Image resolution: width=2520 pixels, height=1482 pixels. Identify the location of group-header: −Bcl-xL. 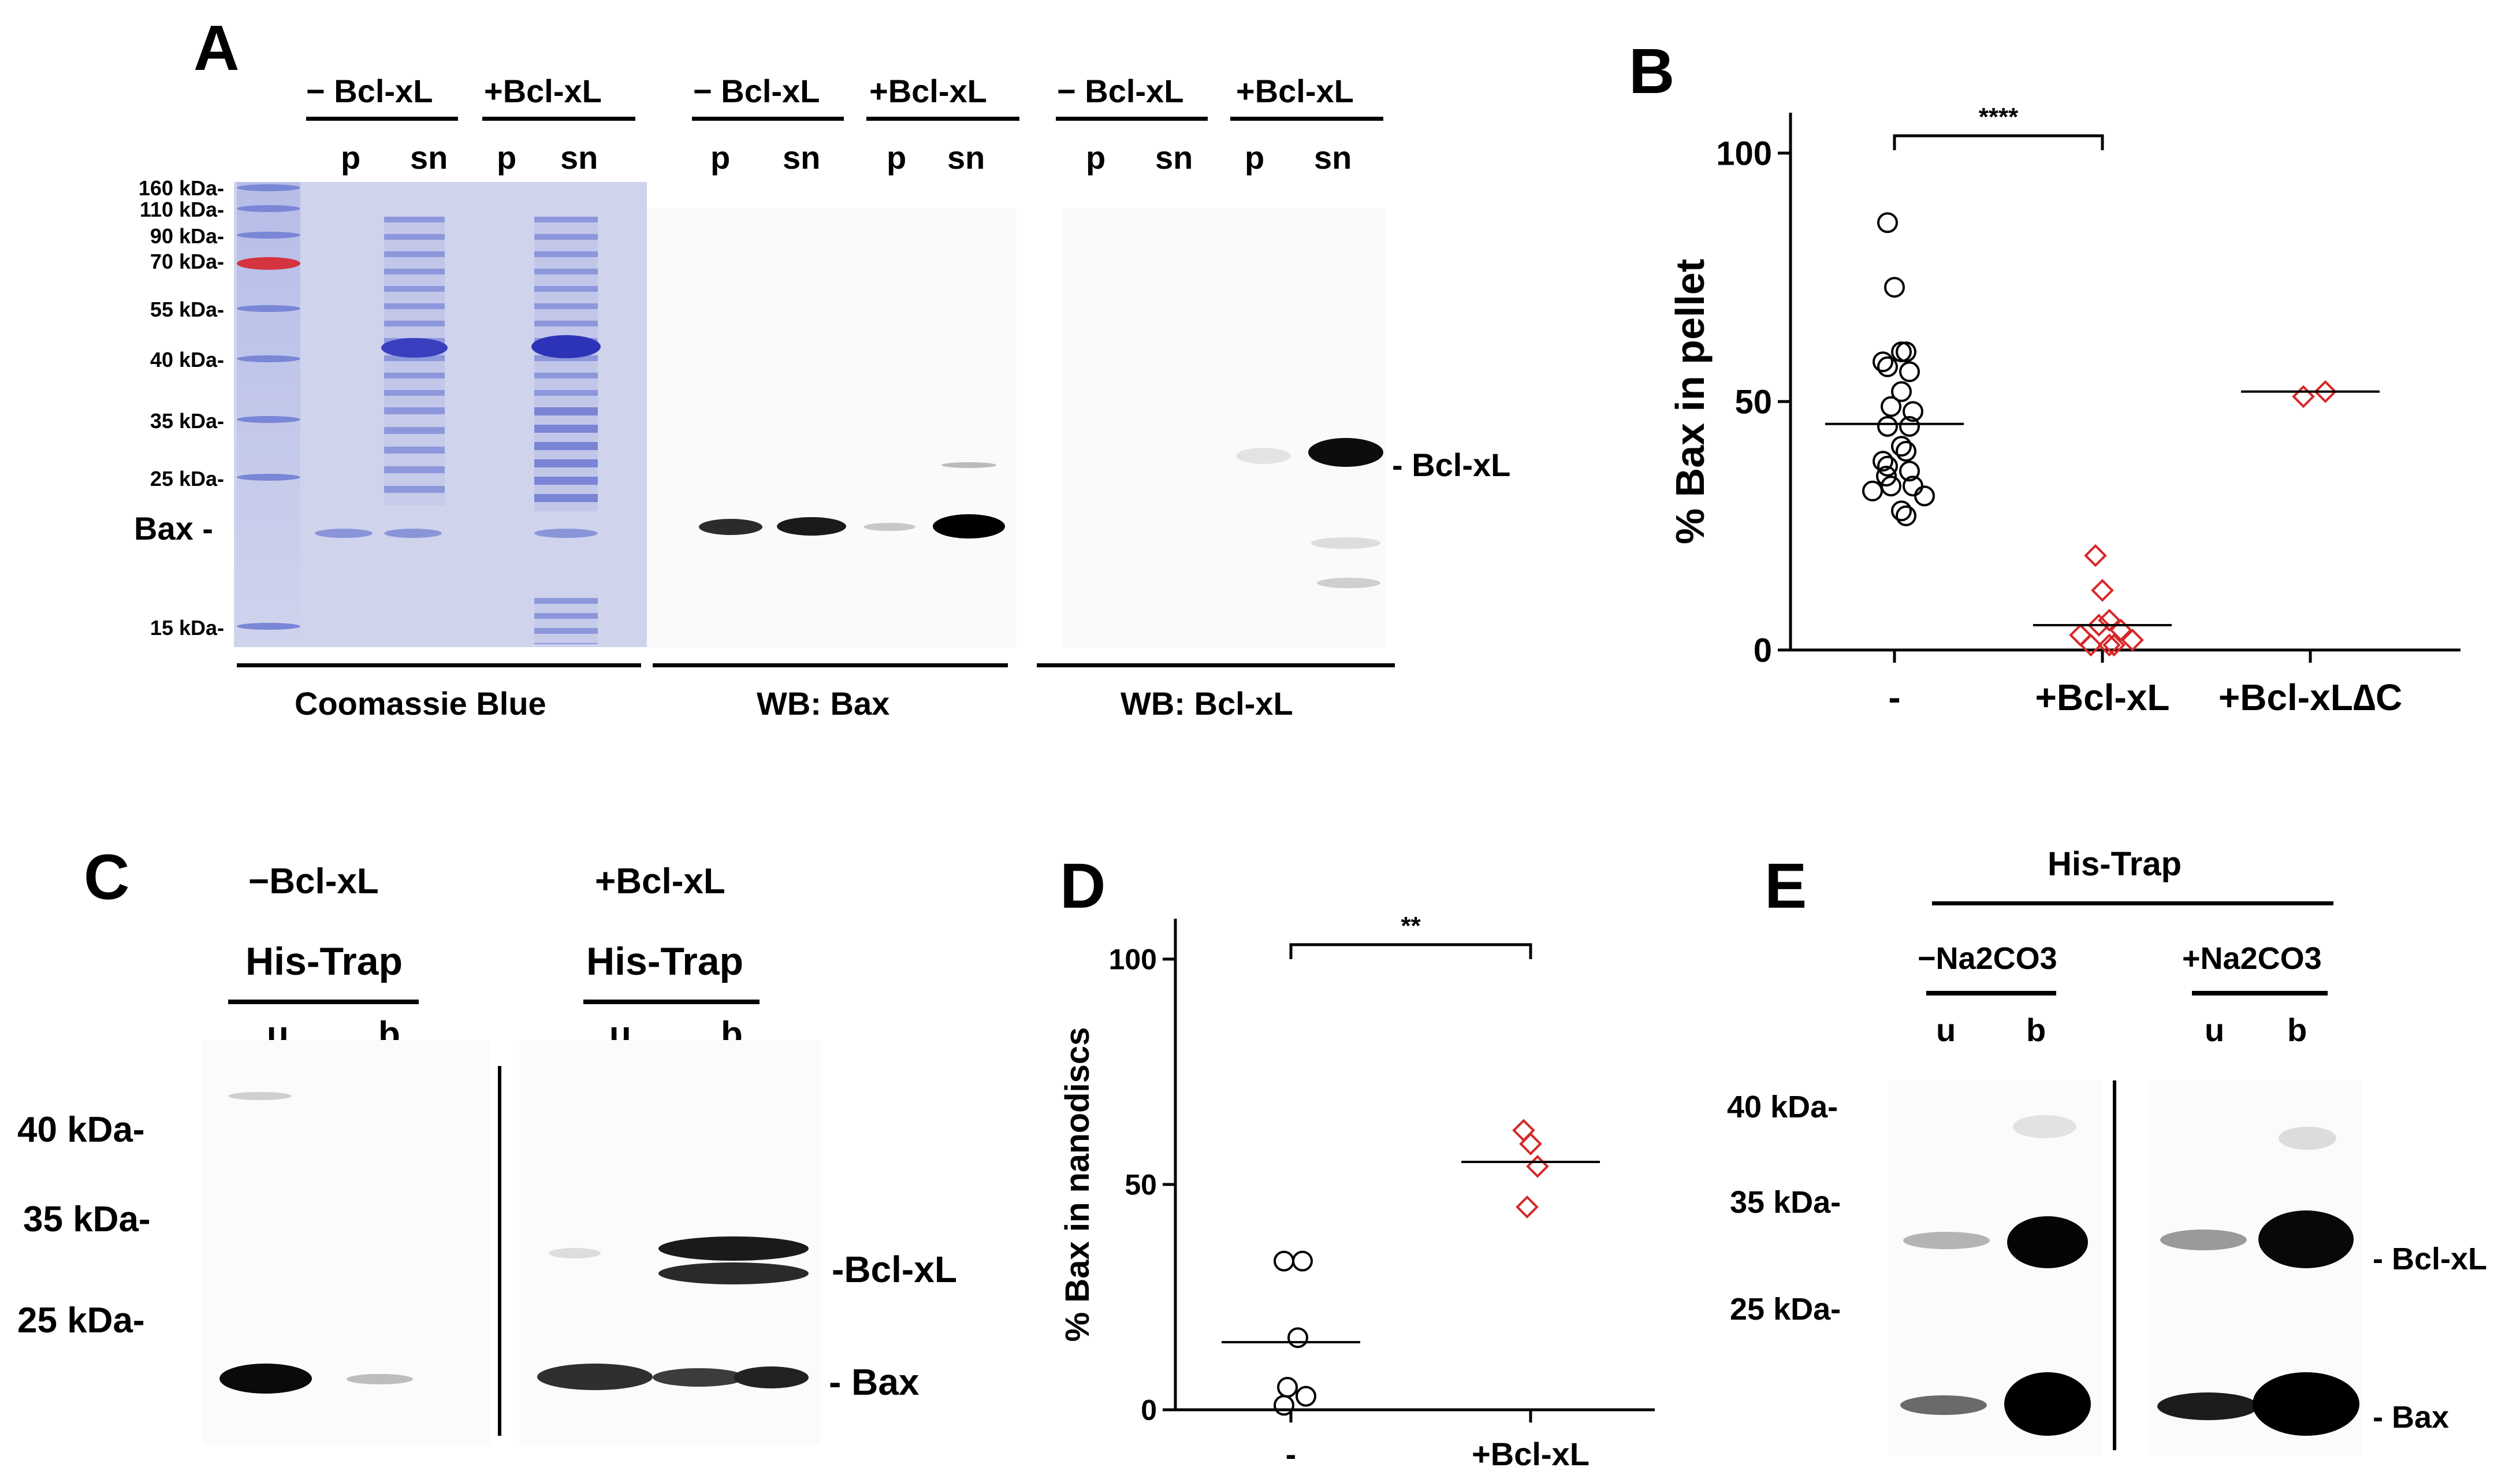
(313, 881).